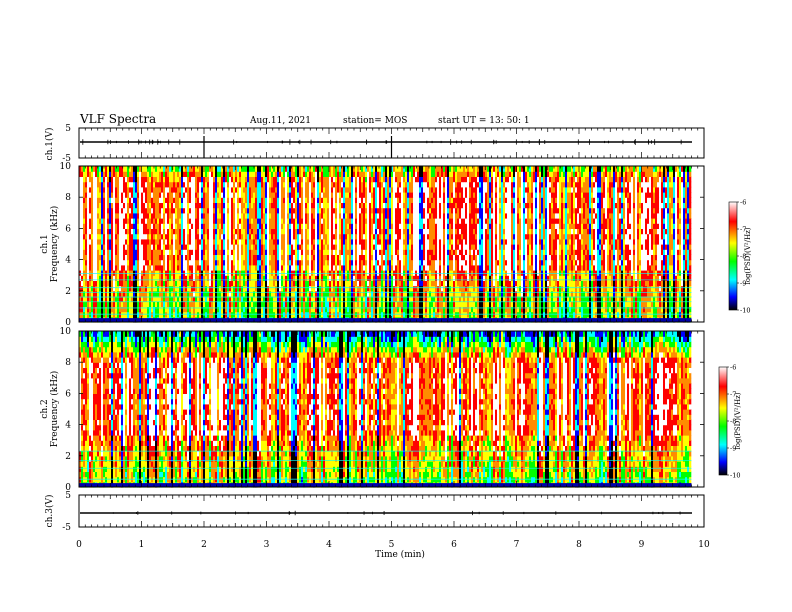 The height and width of the screenshot is (612, 792). I want to click on time-tick-label: 3, so click(267, 545).